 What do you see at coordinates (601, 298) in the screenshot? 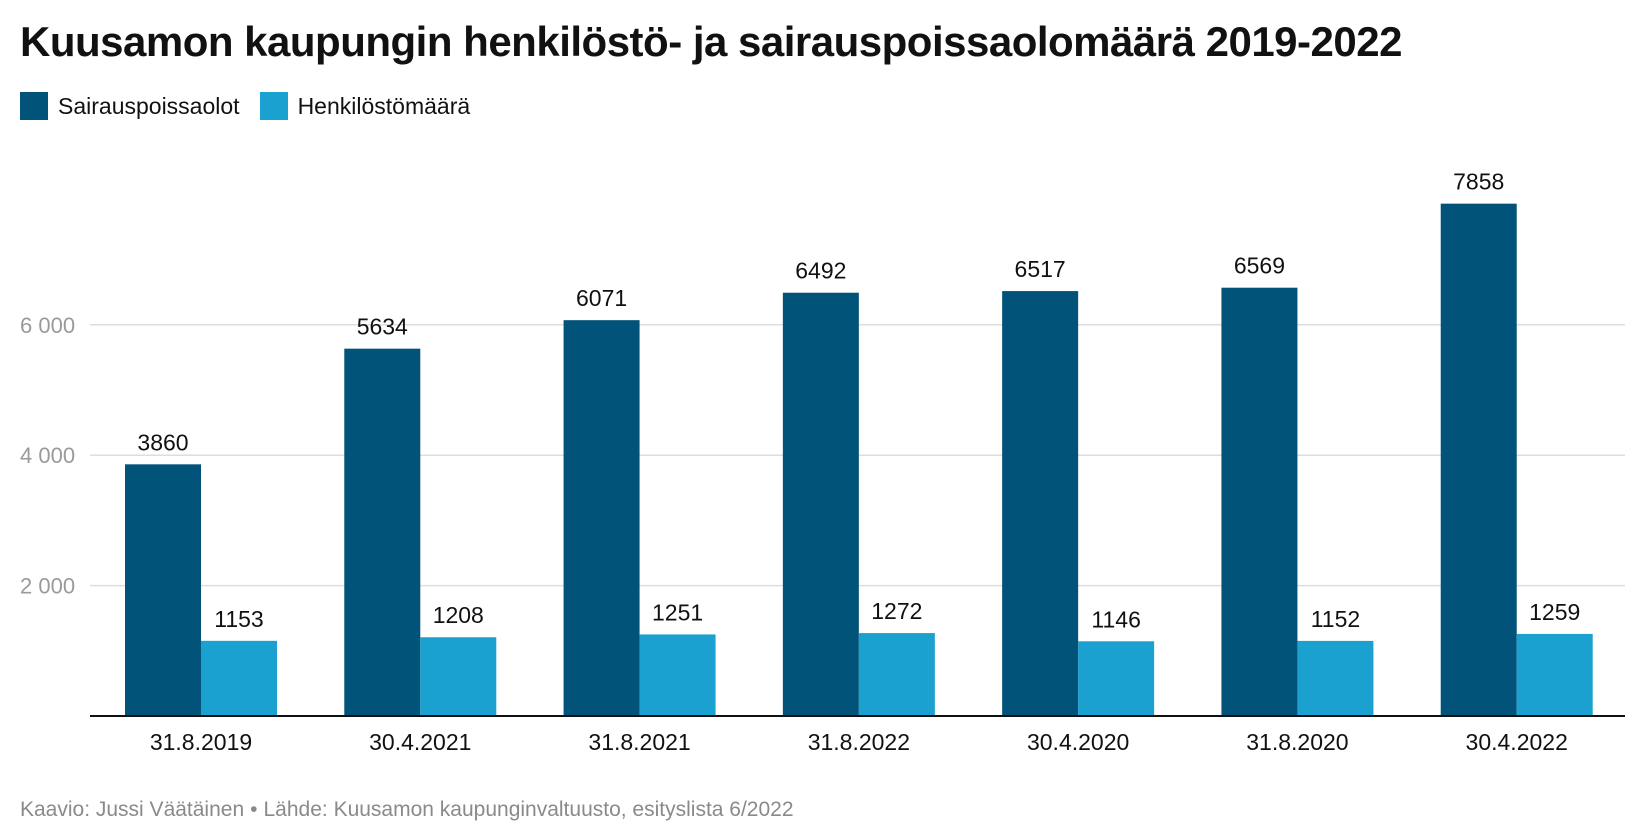
I see `data-label: 6071` at bounding box center [601, 298].